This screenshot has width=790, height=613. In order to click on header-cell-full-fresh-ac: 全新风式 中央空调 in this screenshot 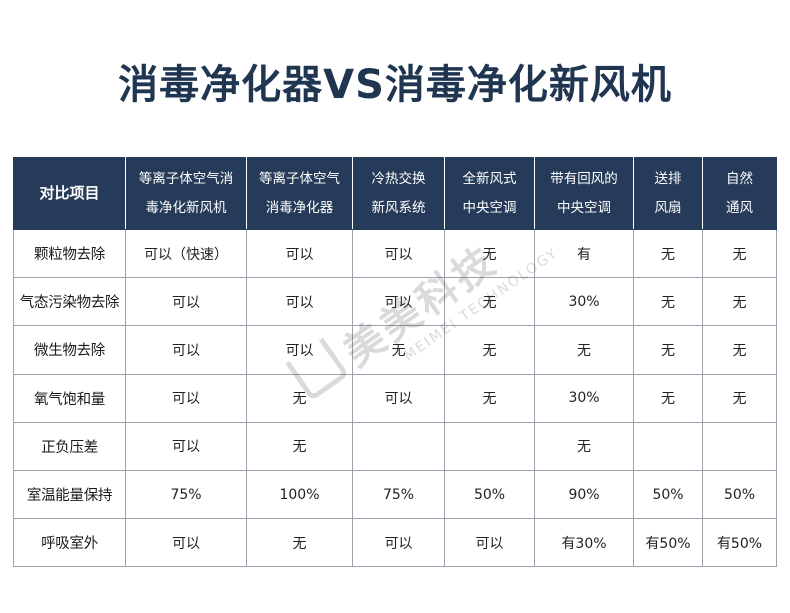, I will do `click(489, 193)`.